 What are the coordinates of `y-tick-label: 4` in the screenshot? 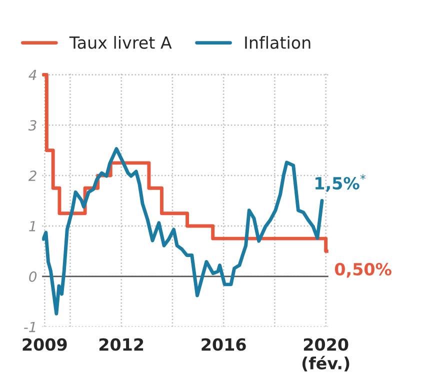 It's located at (32, 75).